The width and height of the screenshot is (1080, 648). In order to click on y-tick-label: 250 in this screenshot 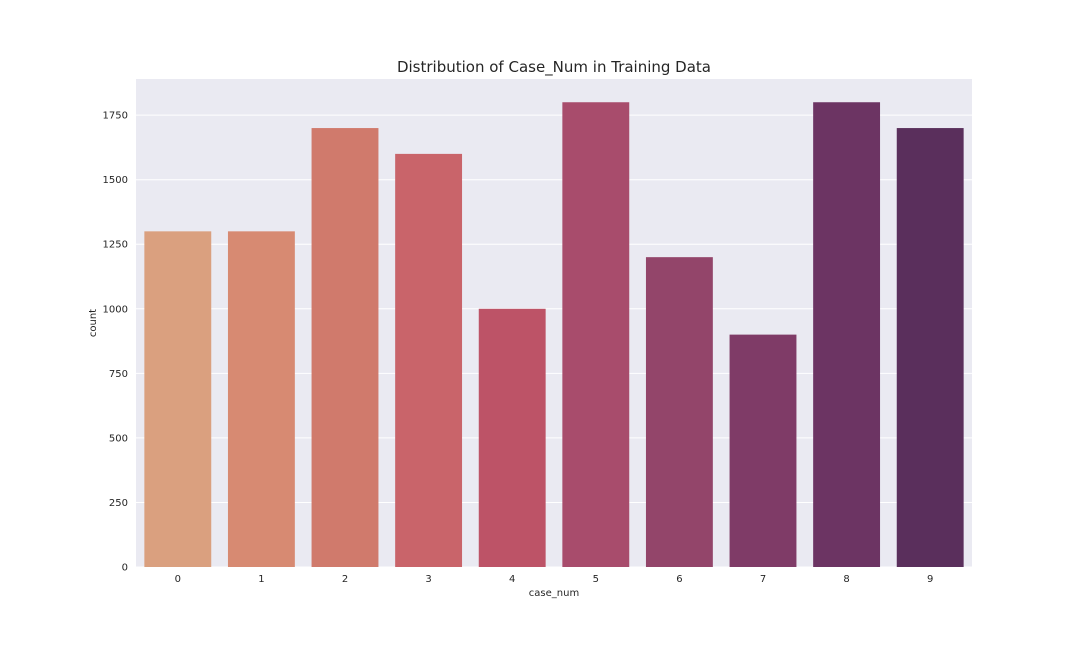, I will do `click(118, 503)`.